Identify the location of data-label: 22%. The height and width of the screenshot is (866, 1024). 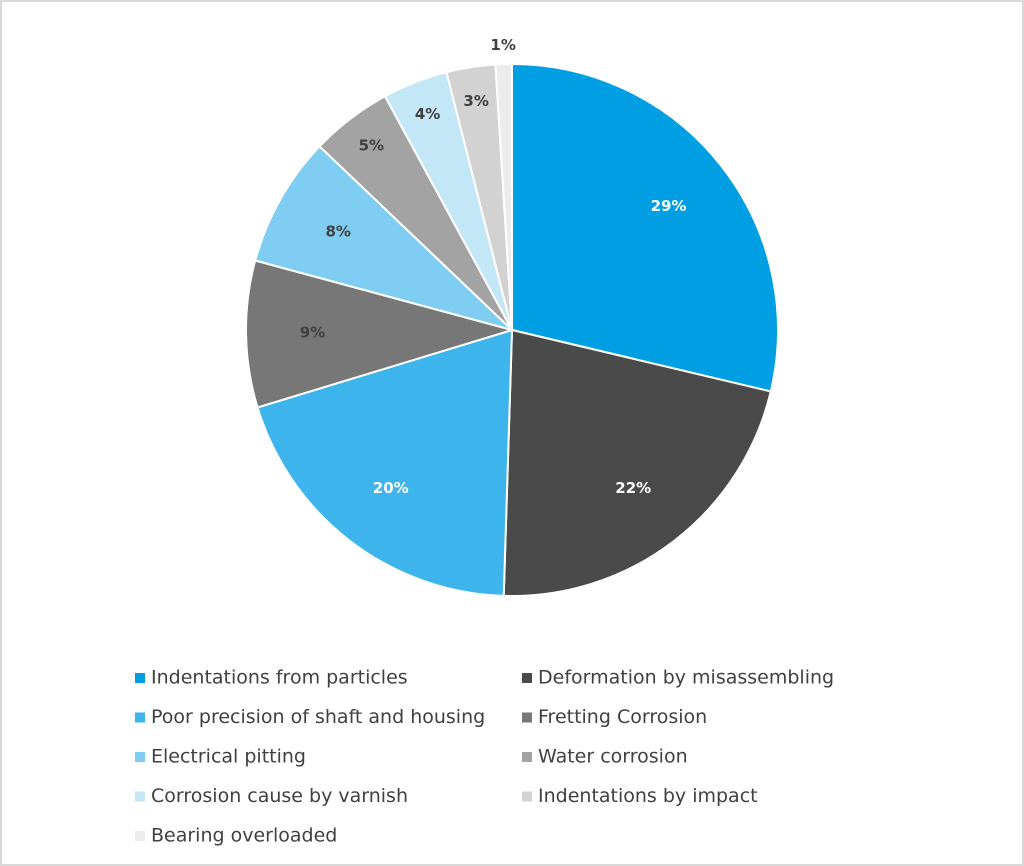
(633, 488).